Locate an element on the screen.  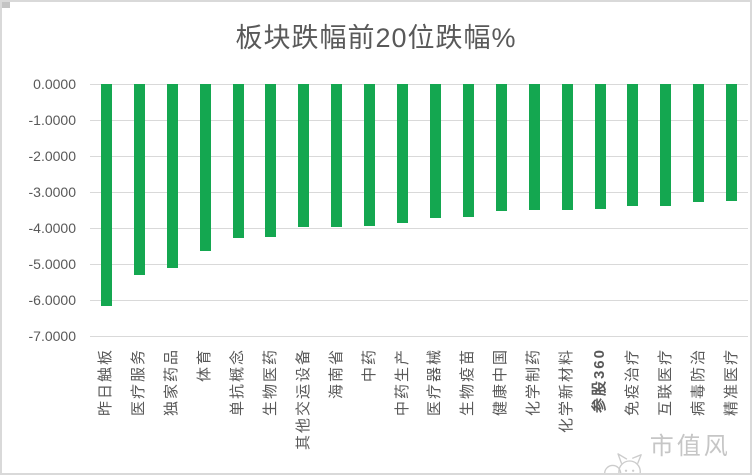
x-axis-category-label: 生物疫苗 is located at coordinates (468, 410).